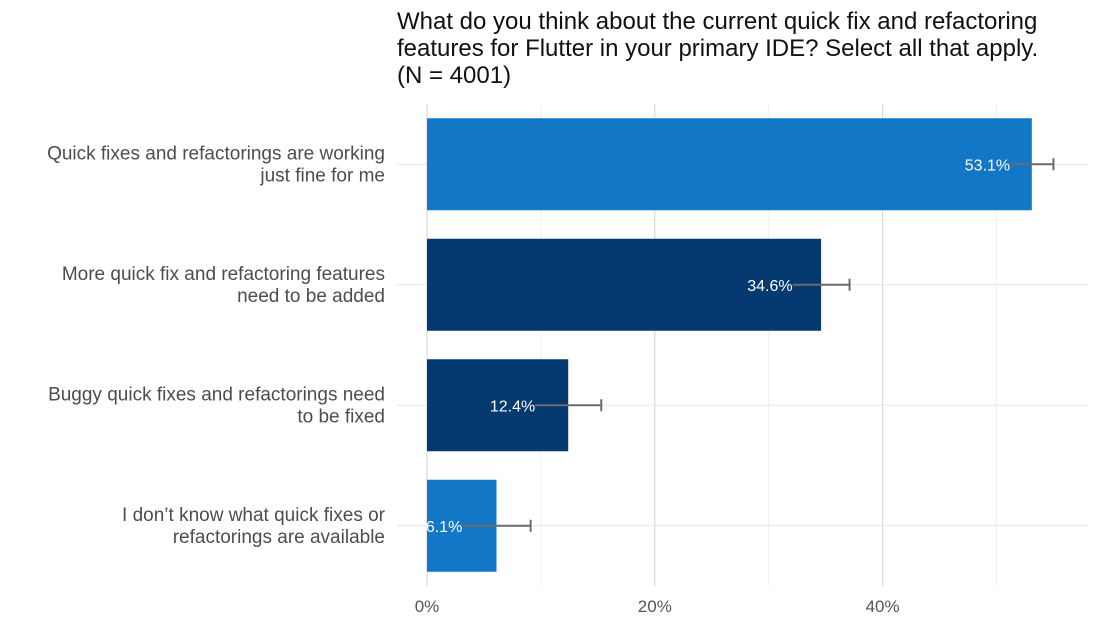  What do you see at coordinates (254, 515) in the screenshot?
I see `category-label: I don’t know what quick fixes or` at bounding box center [254, 515].